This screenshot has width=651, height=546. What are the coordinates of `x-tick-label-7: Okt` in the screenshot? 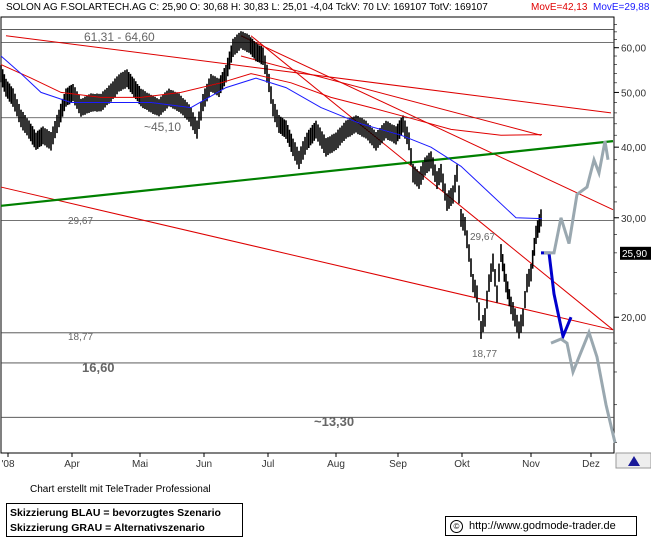 It's located at (462, 464).